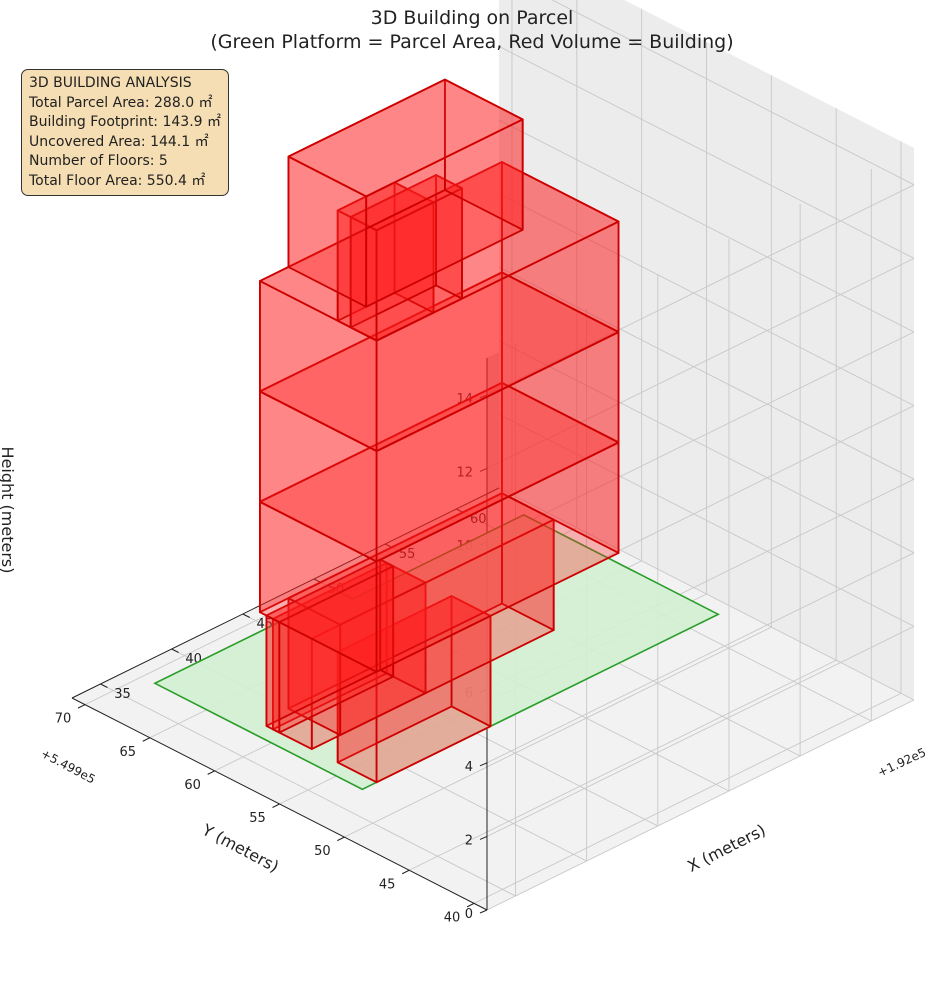 This screenshot has width=944, height=992. What do you see at coordinates (257, 818) in the screenshot?
I see `y-tick-label: 55` at bounding box center [257, 818].